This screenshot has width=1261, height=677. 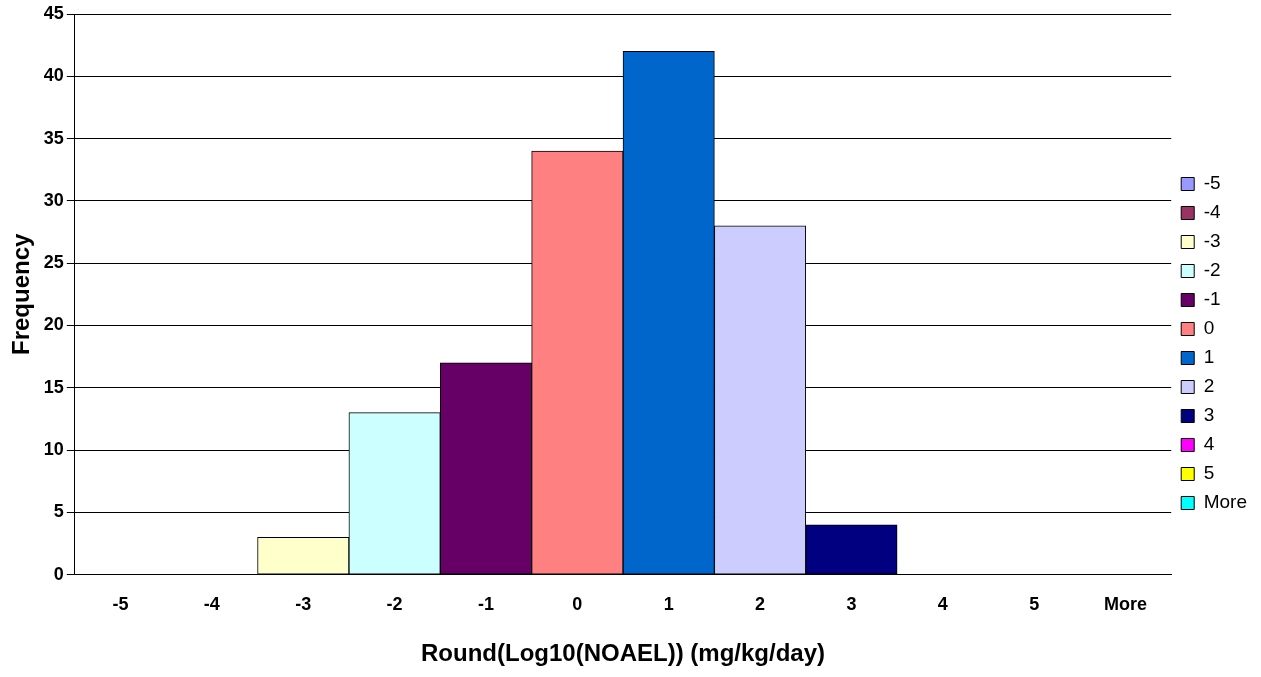 I want to click on y-tick-label: 10, so click(x=53, y=448).